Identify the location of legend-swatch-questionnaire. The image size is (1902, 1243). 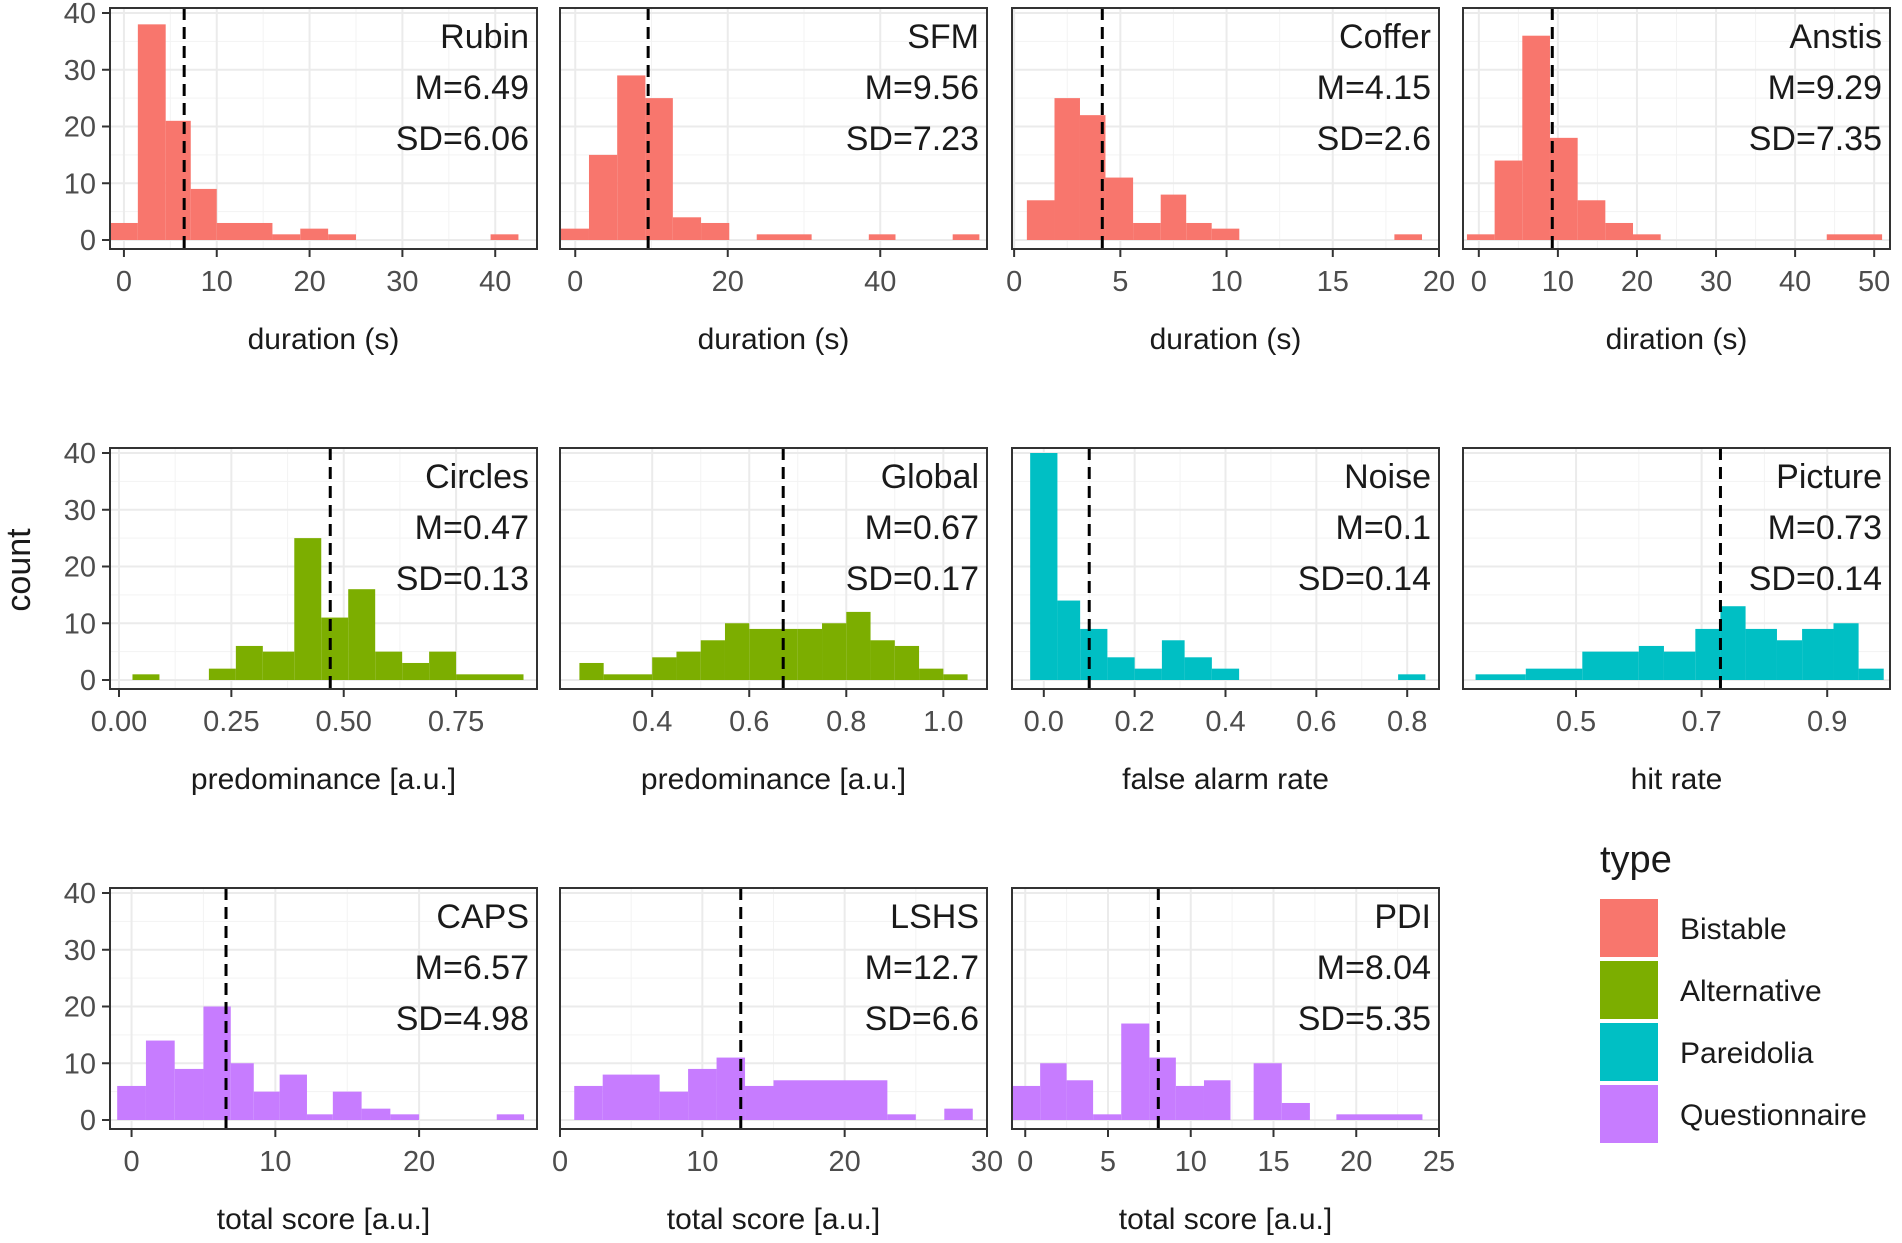
(1629, 1114).